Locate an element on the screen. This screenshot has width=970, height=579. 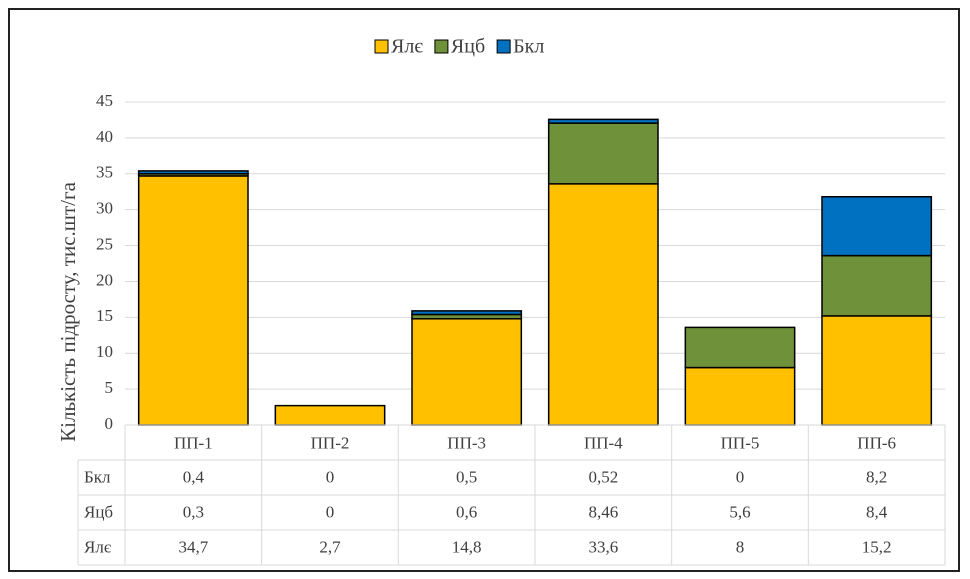
y-tick-label: 15 is located at coordinates (104, 315).